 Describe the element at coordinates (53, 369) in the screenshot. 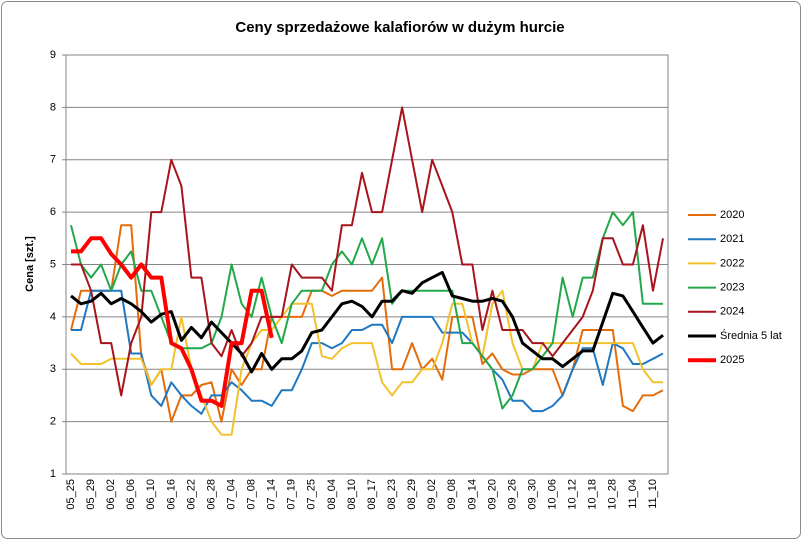

I see `y-tick-label: 3` at that location.